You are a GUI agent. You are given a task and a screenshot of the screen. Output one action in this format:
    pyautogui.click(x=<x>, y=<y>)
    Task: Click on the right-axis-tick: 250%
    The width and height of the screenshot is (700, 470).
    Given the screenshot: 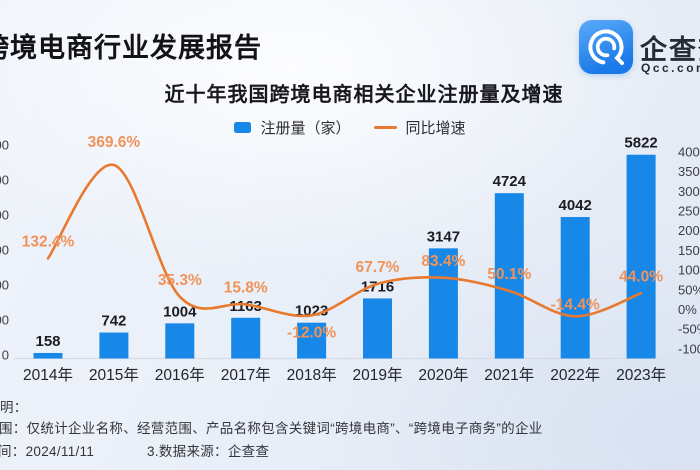 What is the action you would take?
    pyautogui.click(x=689, y=211)
    